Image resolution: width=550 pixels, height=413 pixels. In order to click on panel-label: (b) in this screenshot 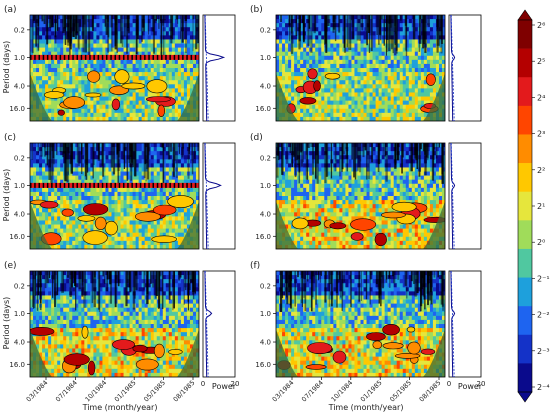, I will do `click(256, 10)`.